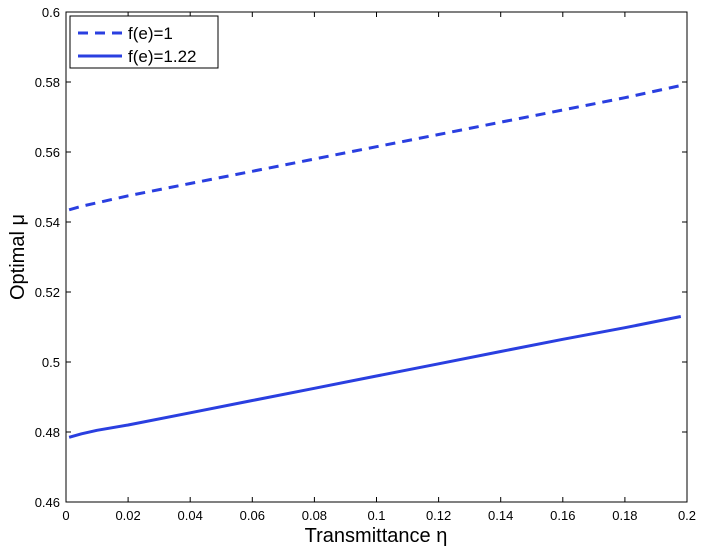 The image size is (702, 549). Describe the element at coordinates (127, 515) in the screenshot. I see `x-tick-label: 0.02` at that location.